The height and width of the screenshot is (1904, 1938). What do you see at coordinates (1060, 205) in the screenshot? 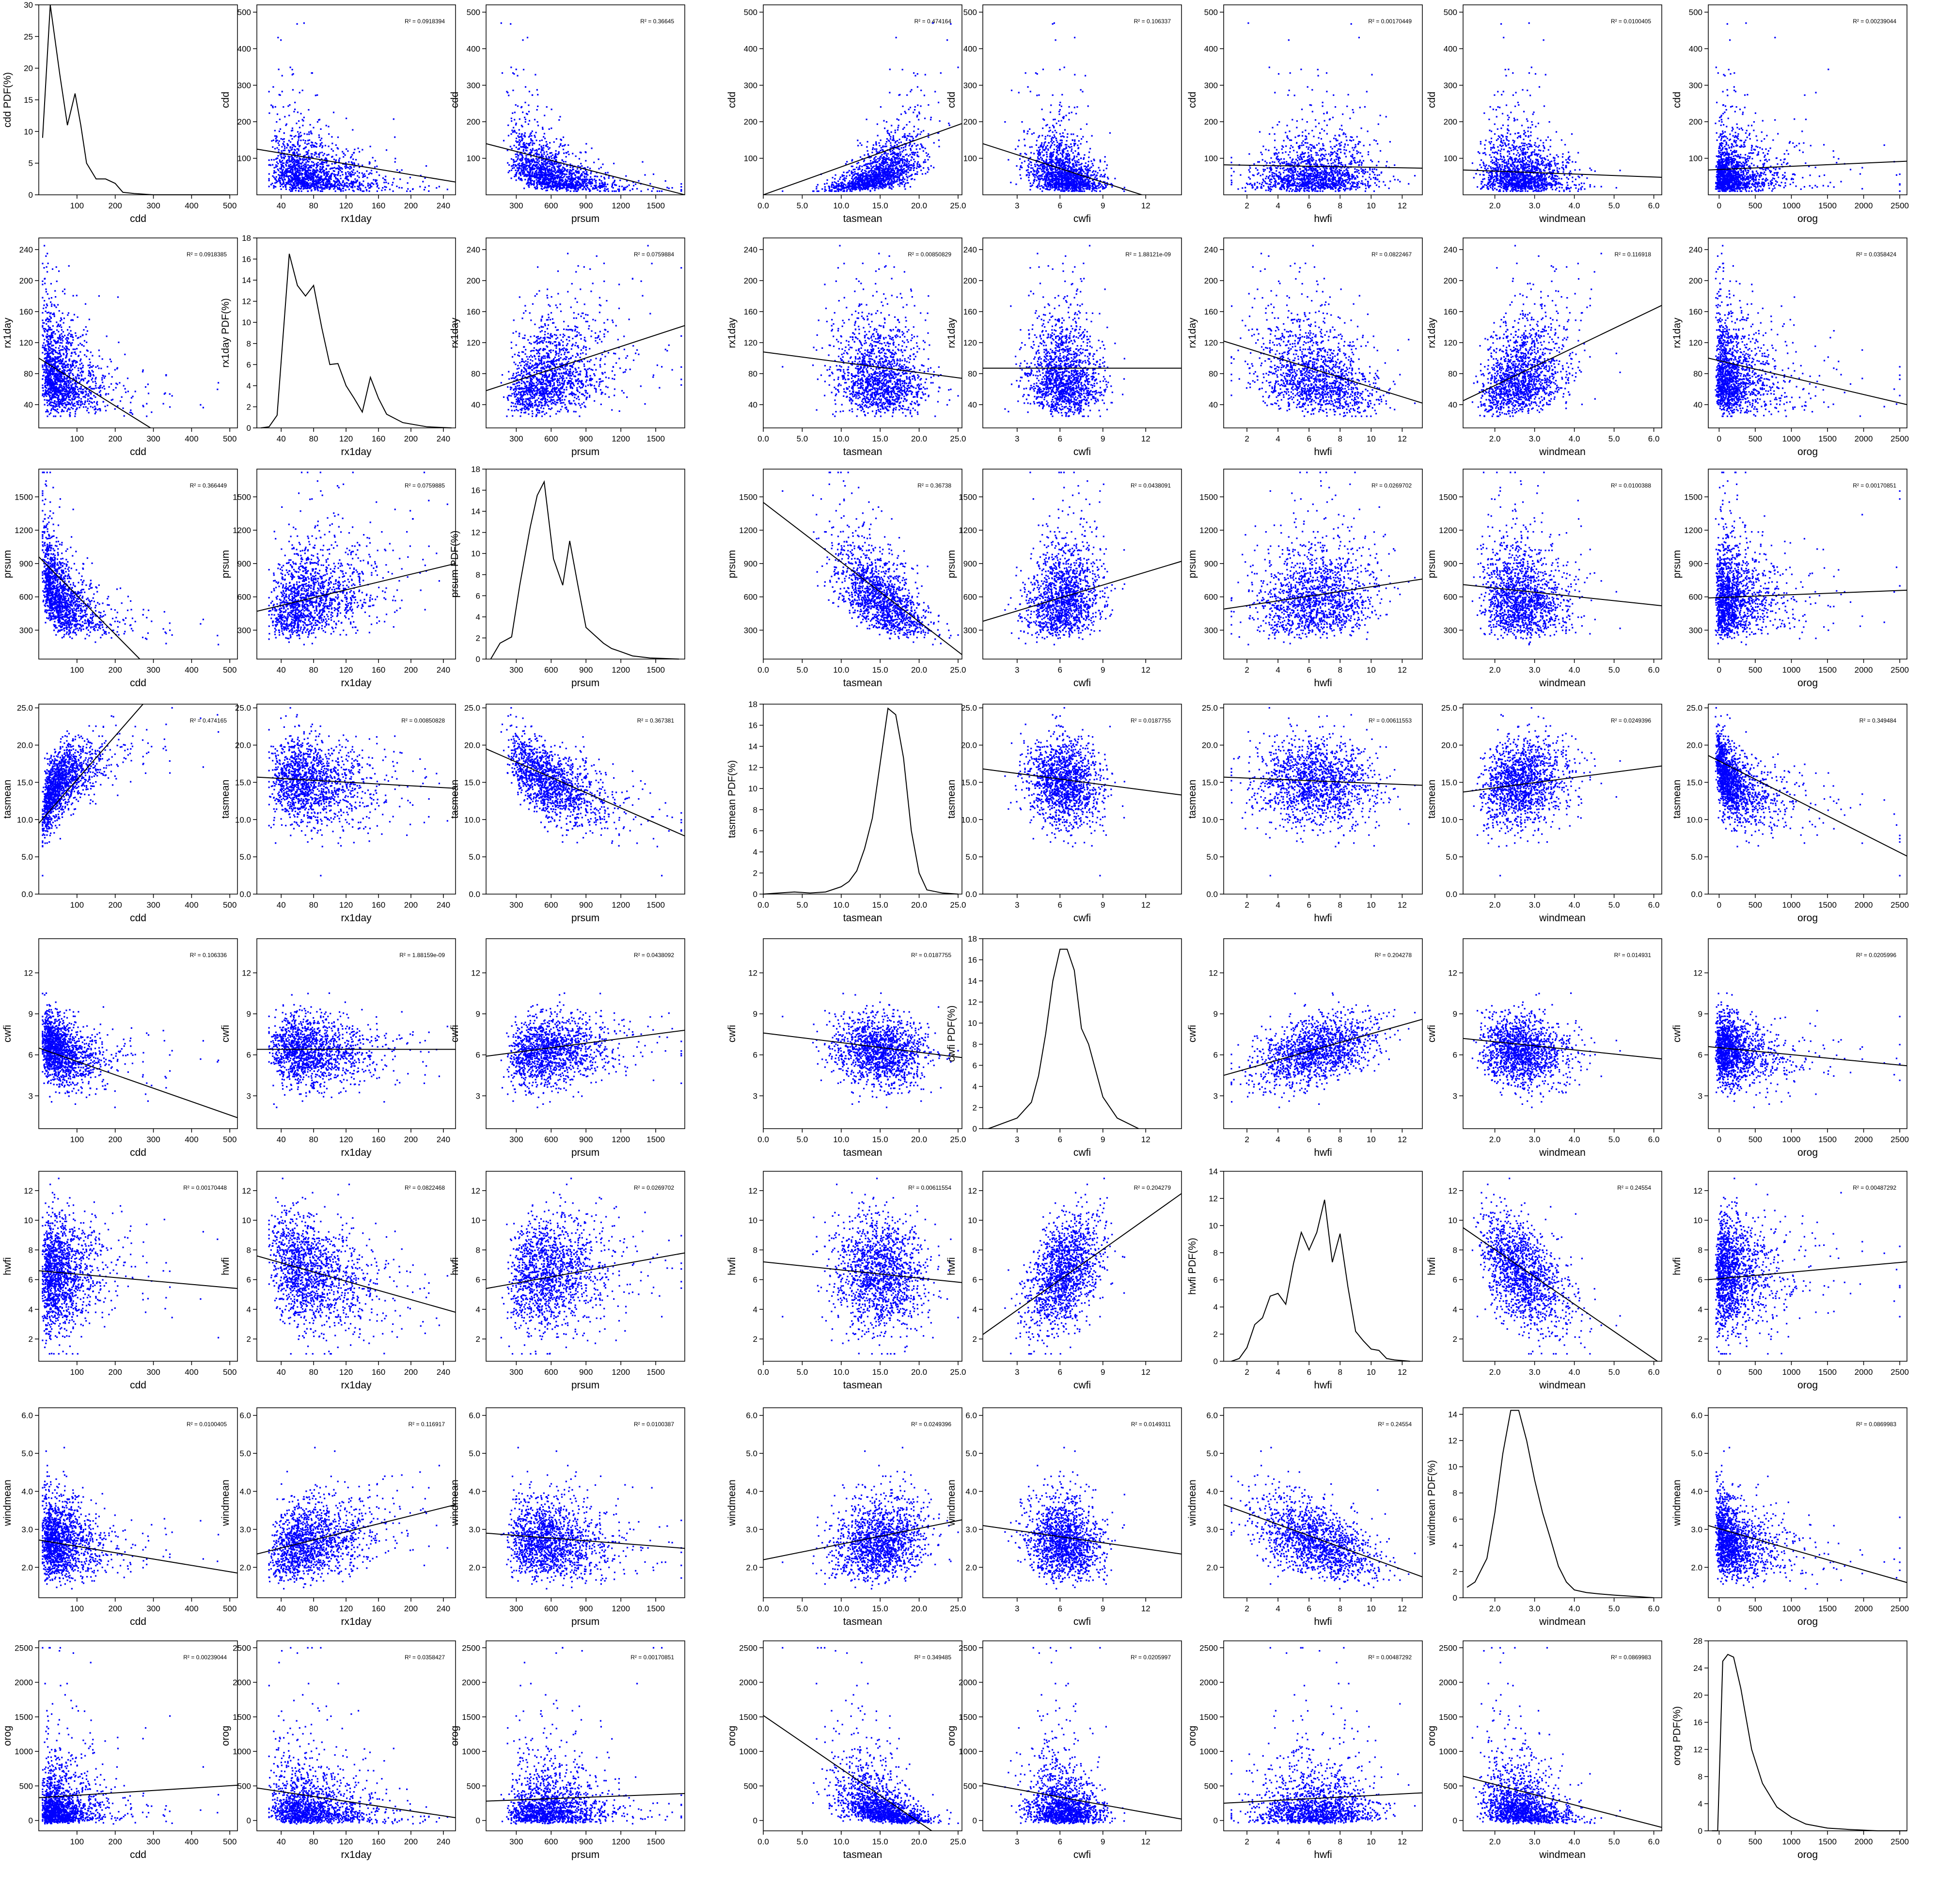
I see `x-tick-label: 6` at bounding box center [1060, 205].